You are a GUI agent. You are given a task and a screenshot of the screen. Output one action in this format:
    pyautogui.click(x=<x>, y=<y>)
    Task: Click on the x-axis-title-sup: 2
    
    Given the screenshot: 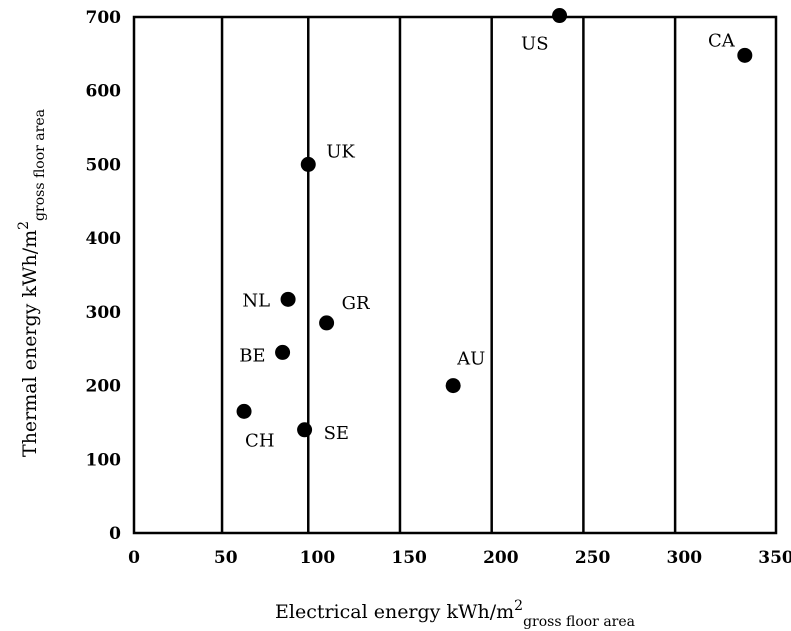 What is the action you would take?
    pyautogui.click(x=518, y=606)
    